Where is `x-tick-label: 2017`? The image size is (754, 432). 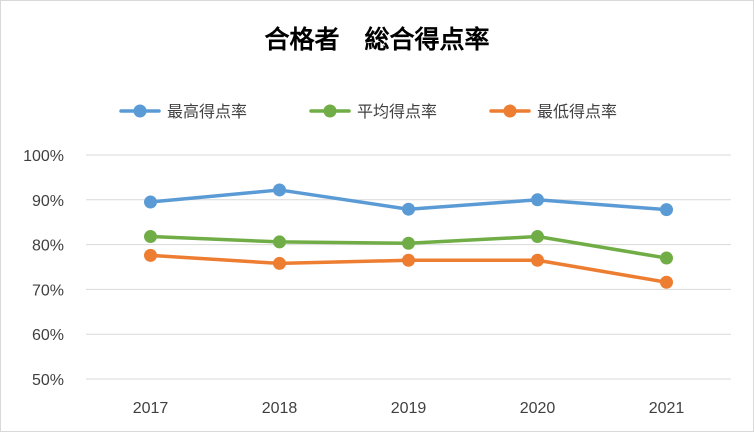 x-tick-label: 2017 is located at coordinates (151, 408).